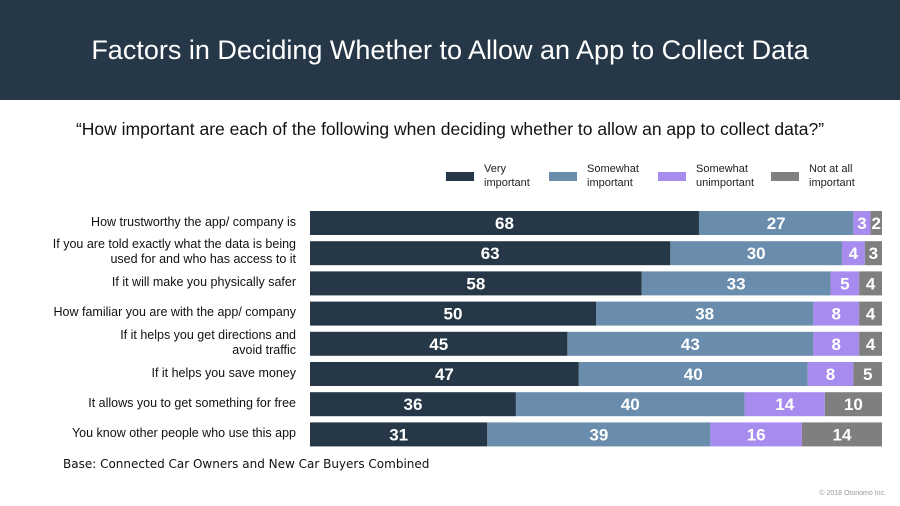  What do you see at coordinates (193, 221) in the screenshot?
I see `category-label: How trustworthy the app/ company is` at bounding box center [193, 221].